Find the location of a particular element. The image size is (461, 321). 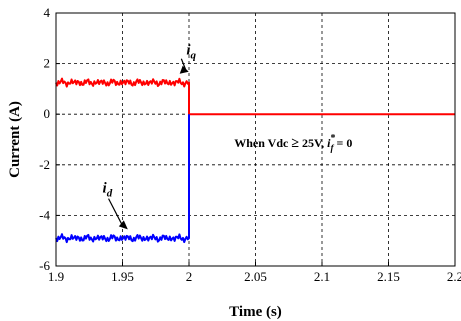

condition-ge: ≥ is located at coordinates (295, 143).